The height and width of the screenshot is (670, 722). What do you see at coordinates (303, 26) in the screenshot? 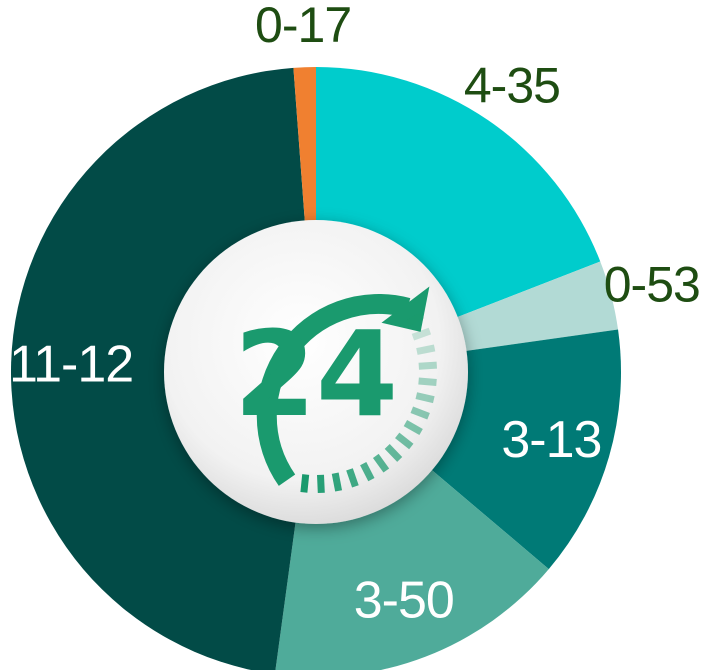
I see `slice-label-5: 0-17` at bounding box center [303, 26].